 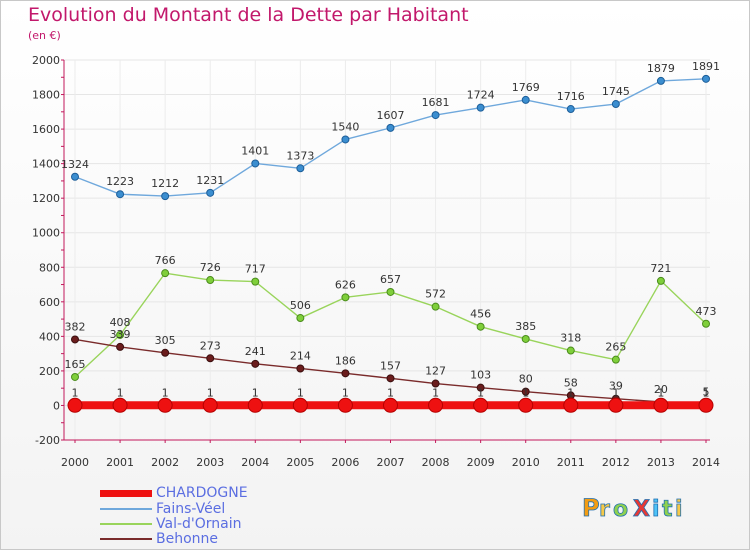 I want to click on legend-label-chardogne: CHARDOGNE, so click(x=202, y=493).